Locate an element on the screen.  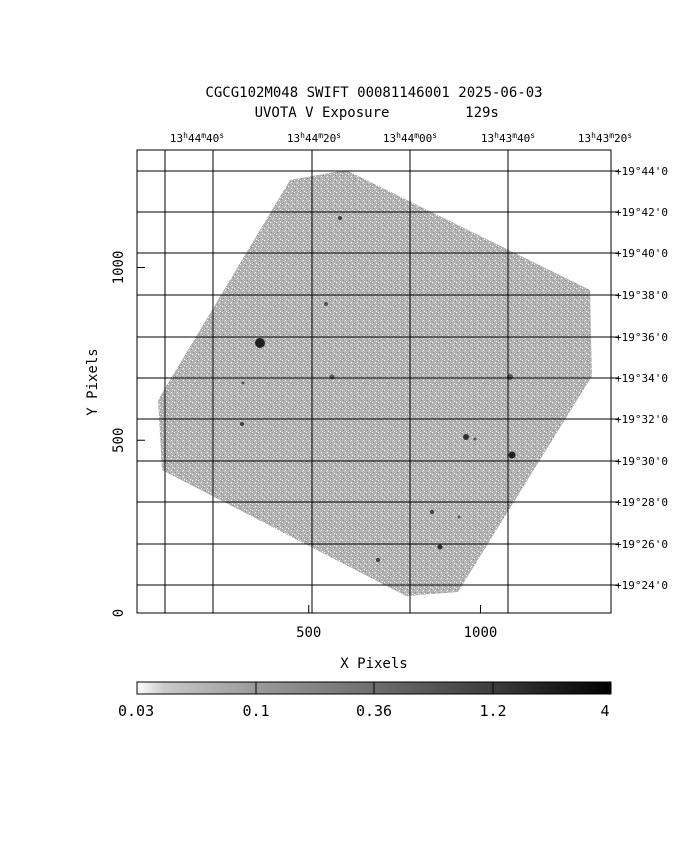
title-line-2-exposure: 129s is located at coordinates (482, 113).